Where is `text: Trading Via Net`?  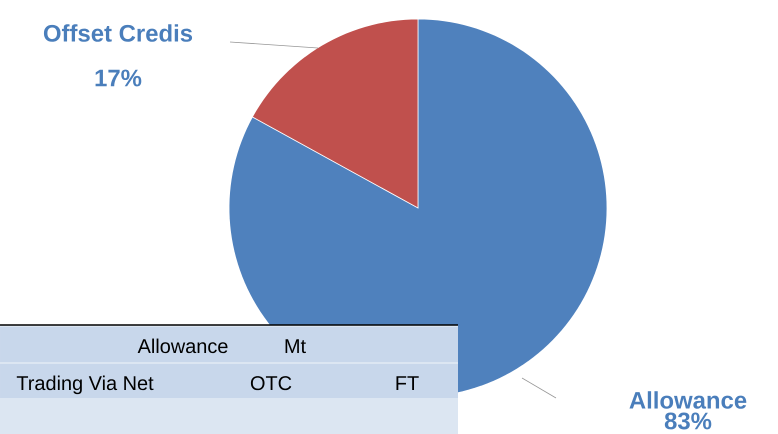
text: Trading Via Net is located at coordinates (85, 385).